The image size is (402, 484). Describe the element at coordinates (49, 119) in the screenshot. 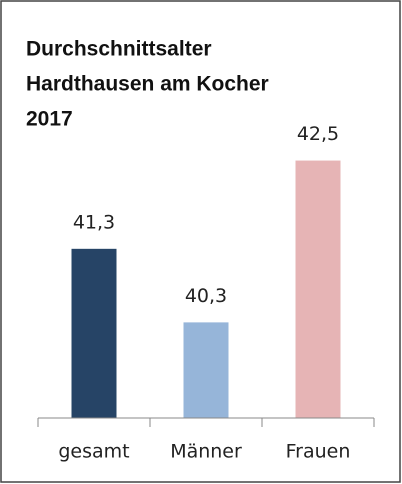

I see `chart-title: 2017` at that location.